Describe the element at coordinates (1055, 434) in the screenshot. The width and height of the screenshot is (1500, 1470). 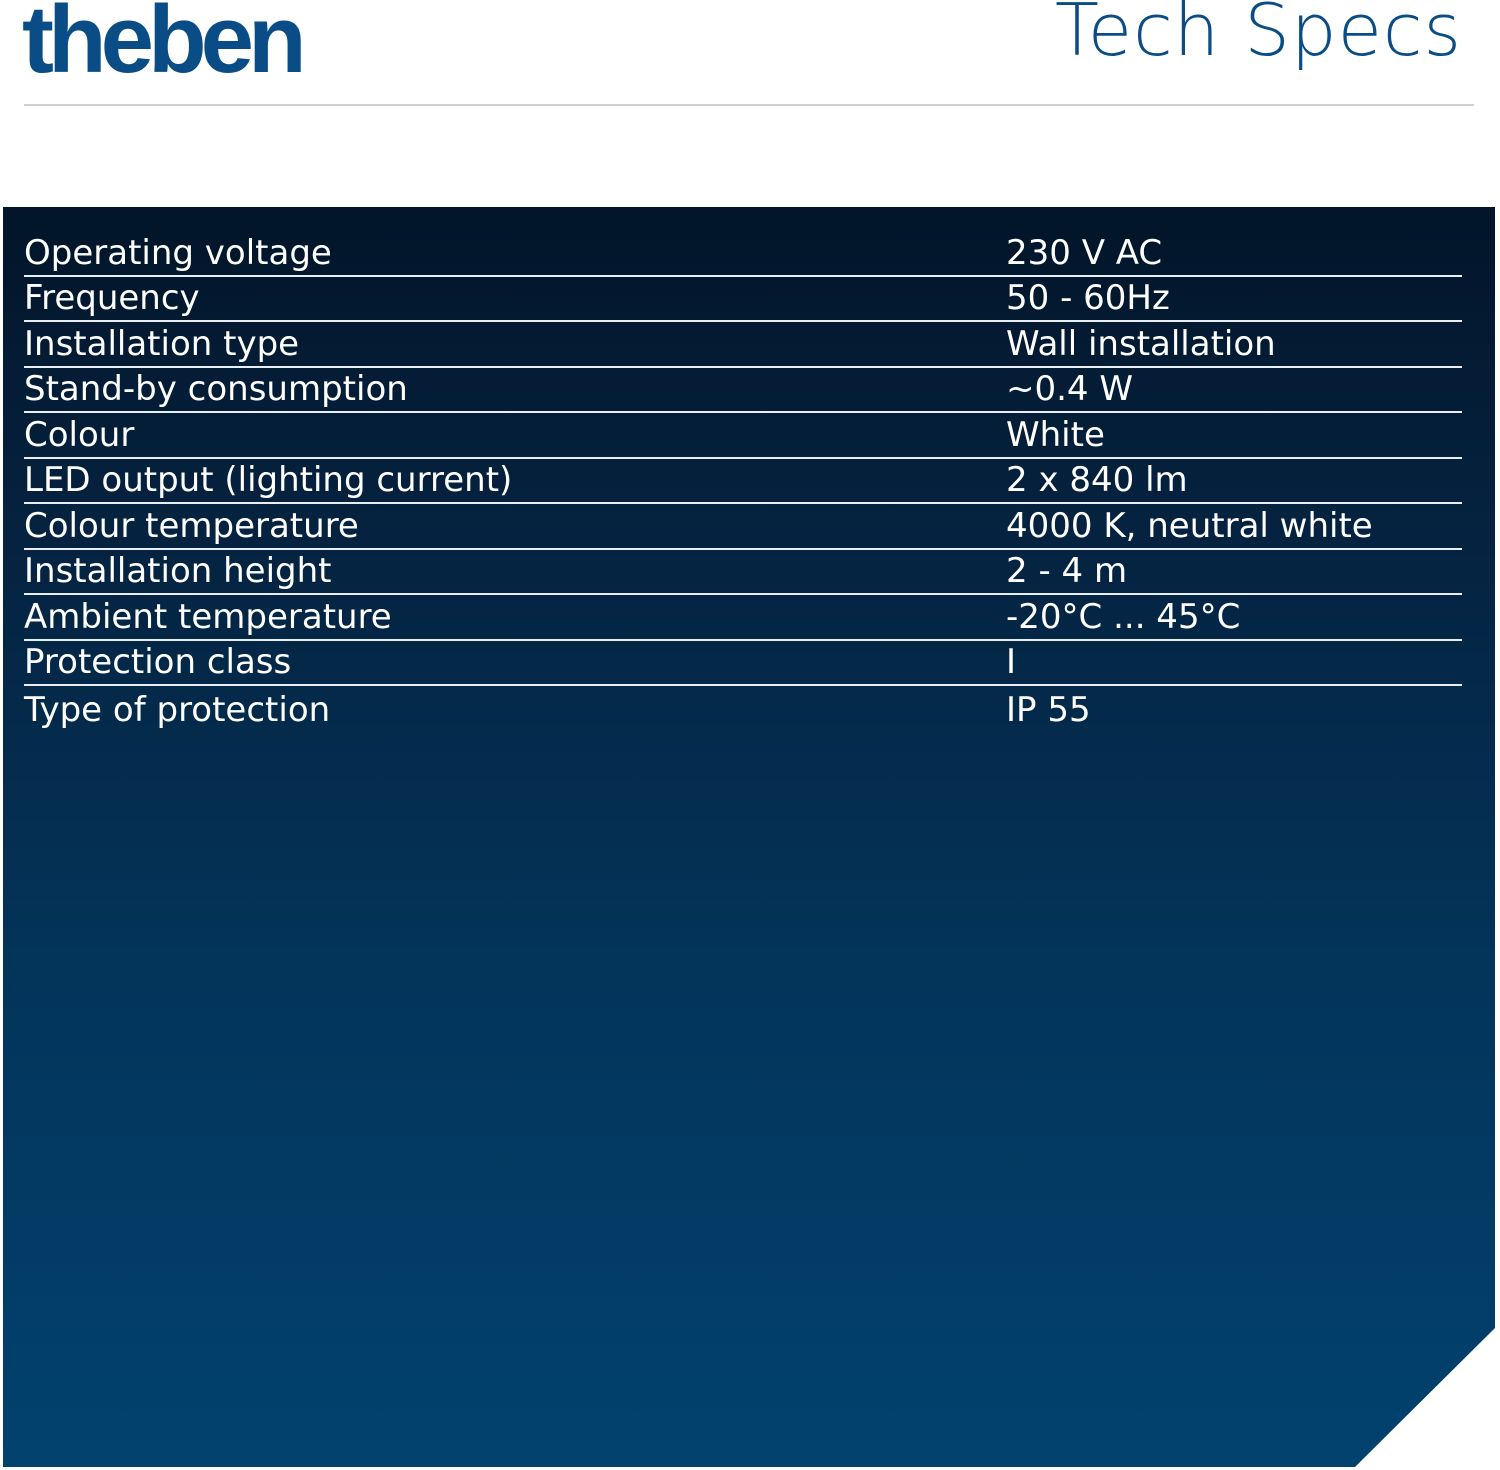
I see `spec-value: White` at that location.